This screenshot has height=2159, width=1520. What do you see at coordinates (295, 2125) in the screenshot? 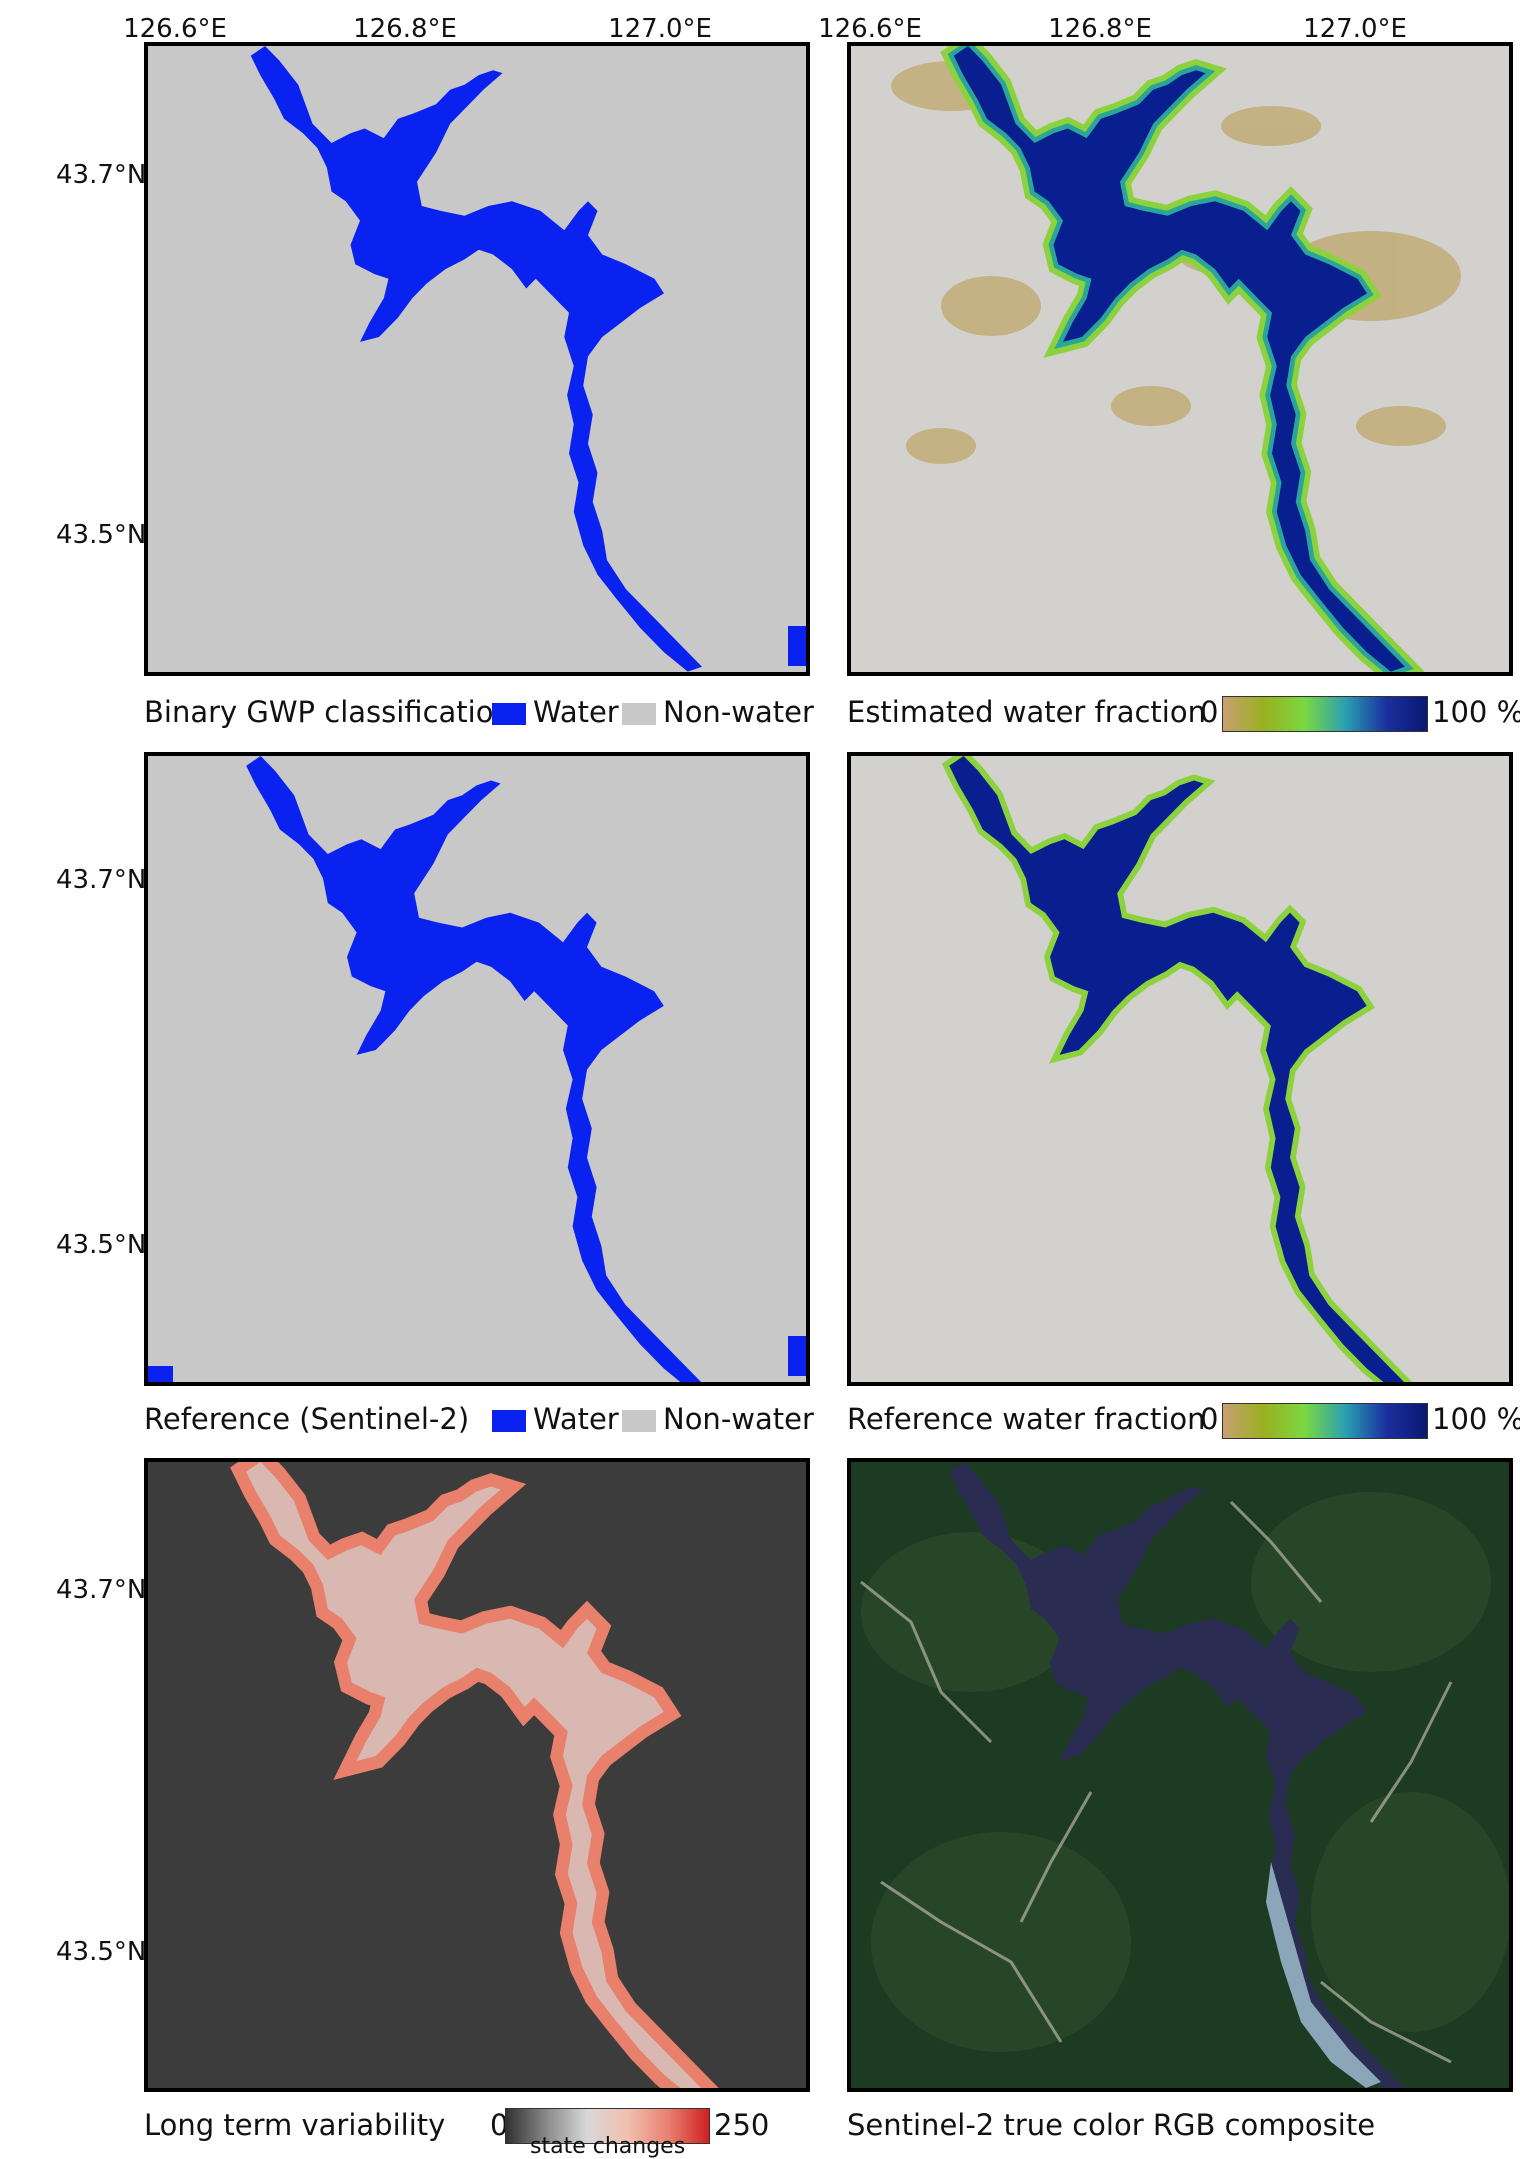
I see `caption-long-term-variability: Long term variability` at bounding box center [295, 2125].